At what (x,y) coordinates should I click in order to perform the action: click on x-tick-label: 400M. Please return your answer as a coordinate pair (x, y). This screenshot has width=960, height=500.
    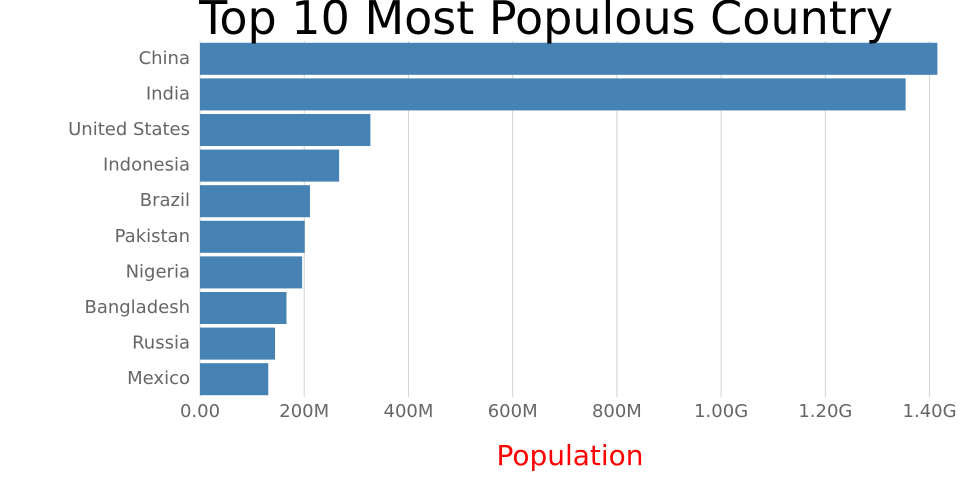
    Looking at the image, I should click on (409, 411).